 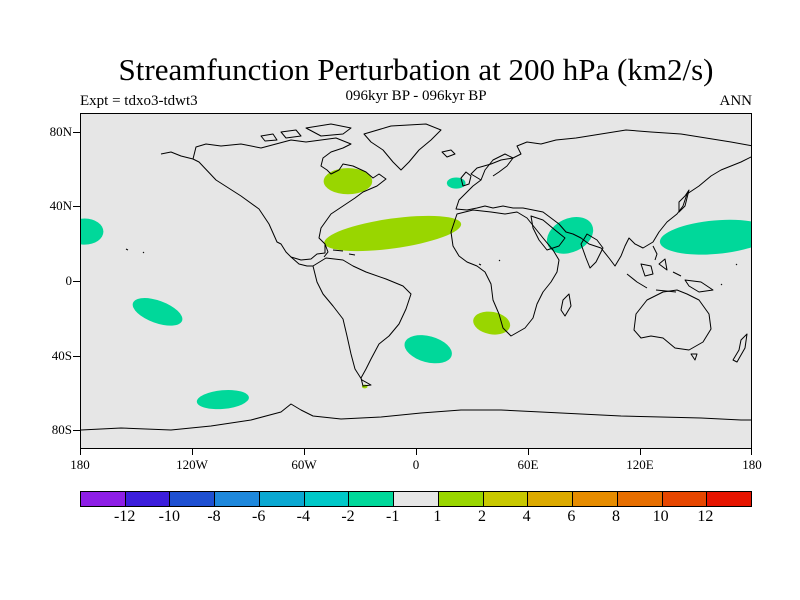 I want to click on coast-africa, so click(x=505, y=273).